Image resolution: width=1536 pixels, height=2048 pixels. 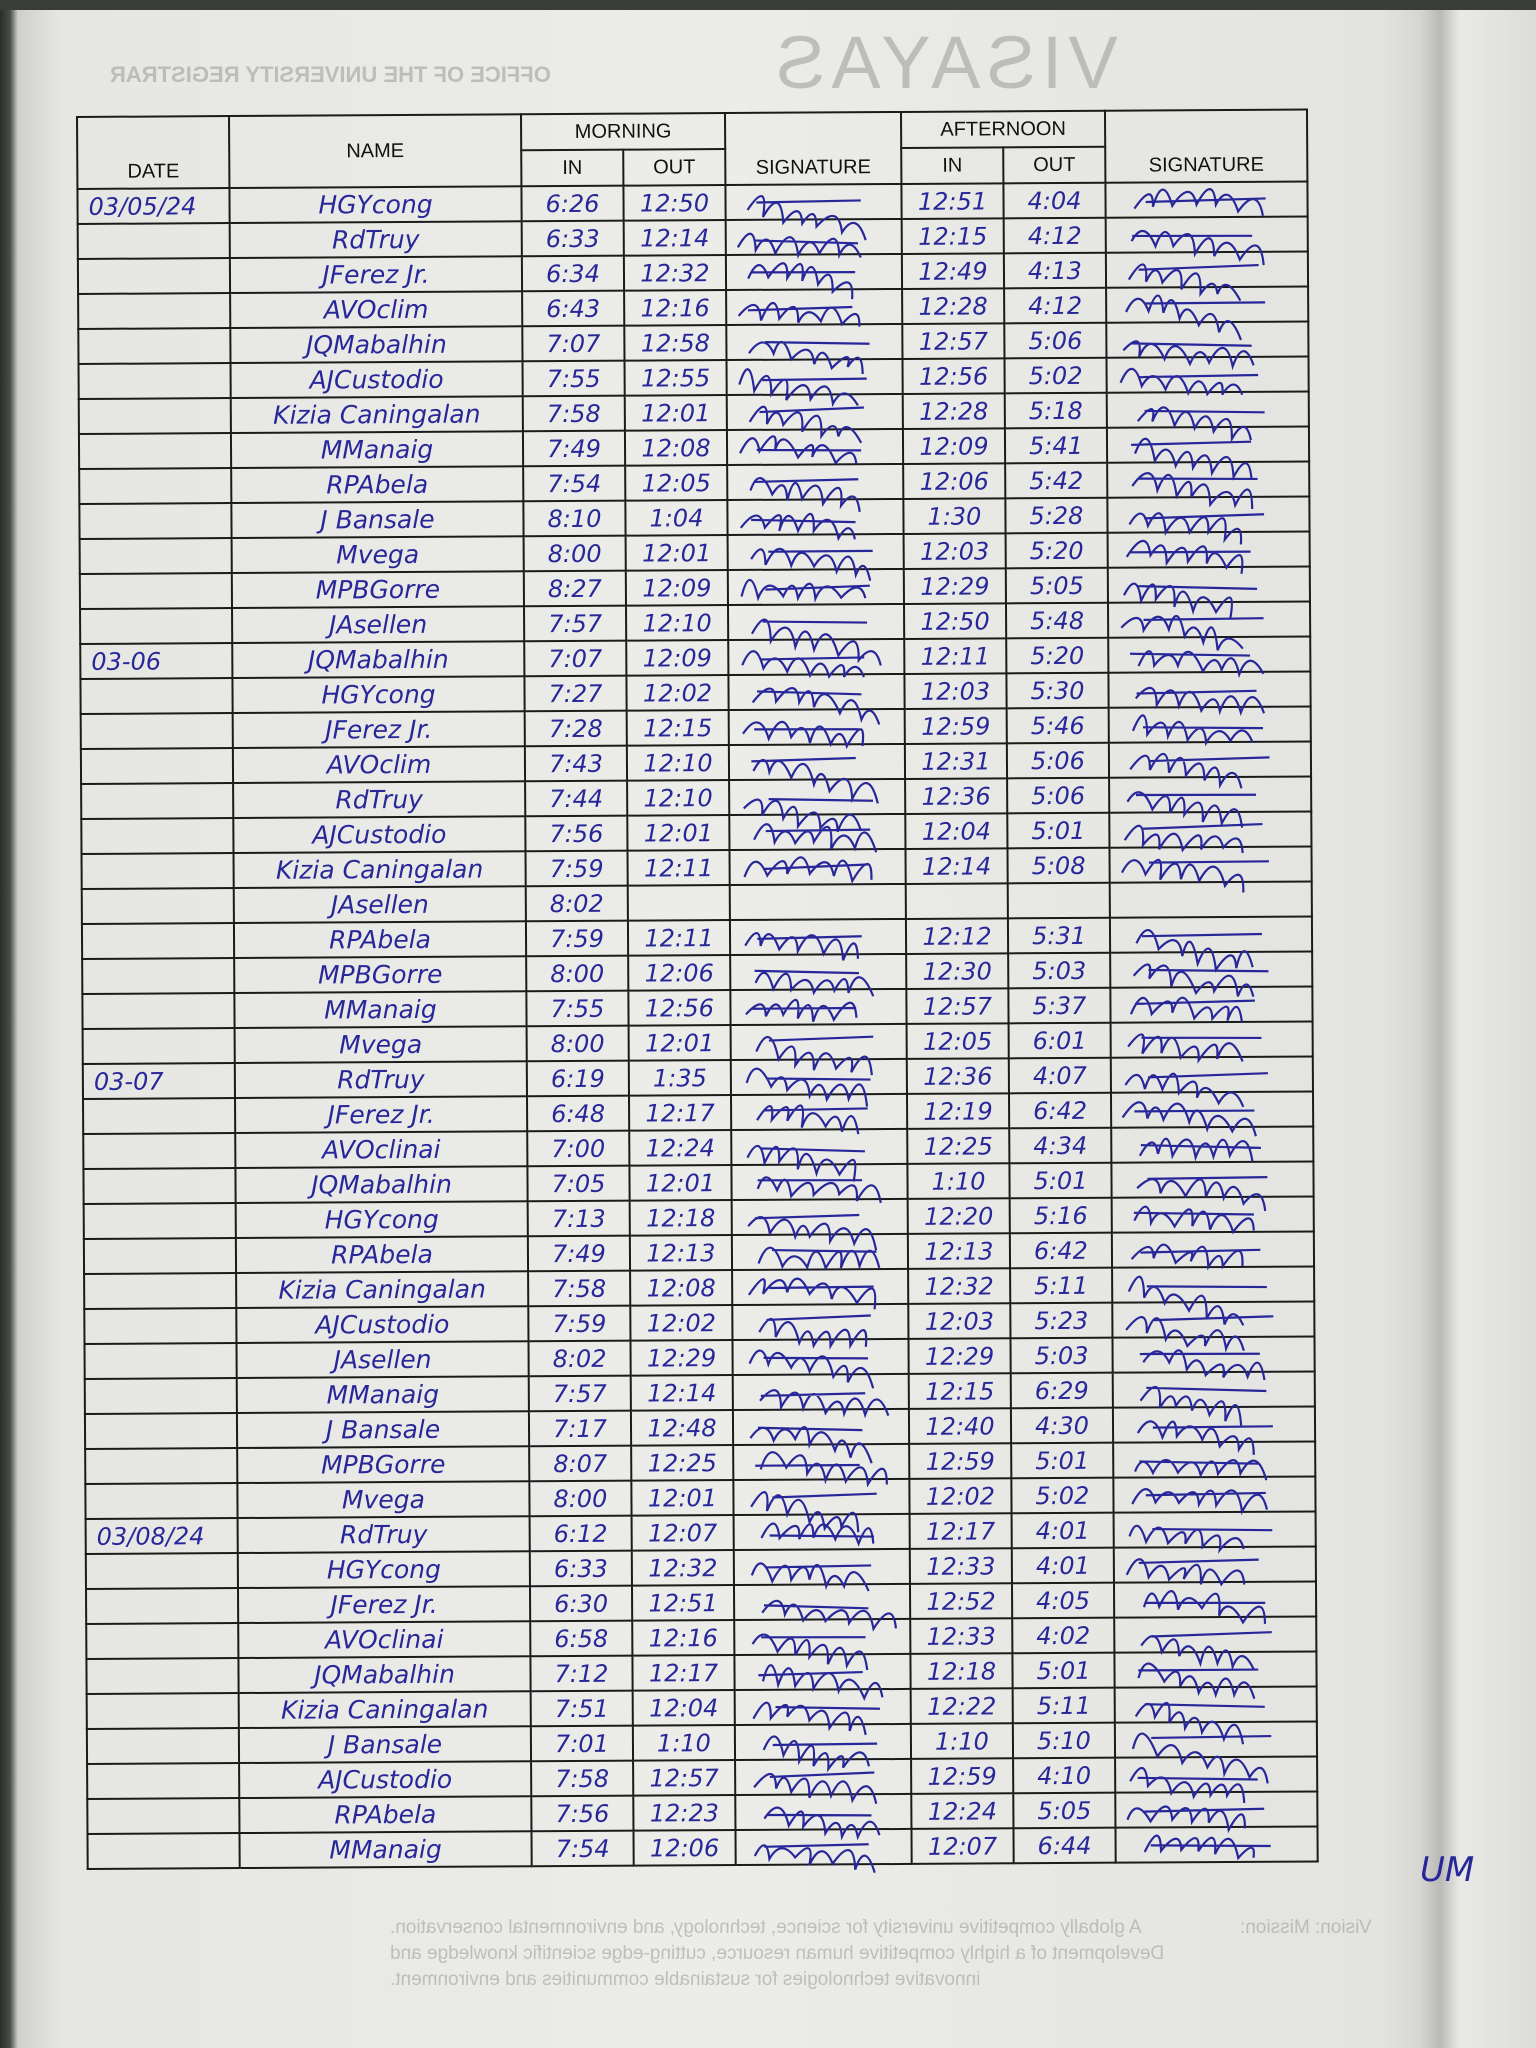 What do you see at coordinates (953, 306) in the screenshot?
I see `afternoon-in-cell: 12:28` at bounding box center [953, 306].